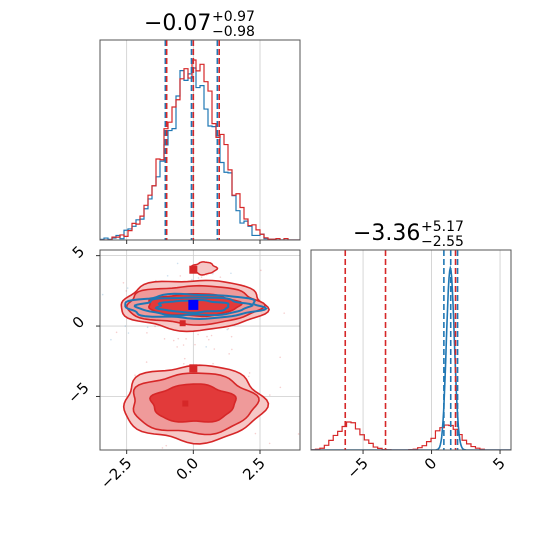 The image size is (550, 550). Describe the element at coordinates (116, 473) in the screenshot. I see `x-tick-label: −2.5` at that location.